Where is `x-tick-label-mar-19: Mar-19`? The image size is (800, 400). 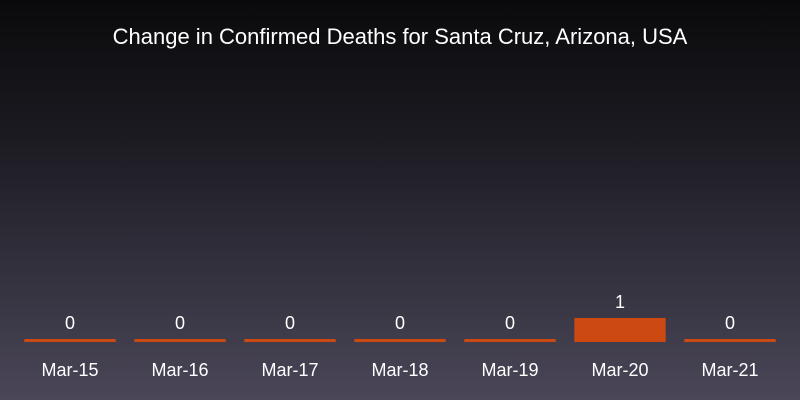
x-tick-label-mar-19: Mar-19 is located at coordinates (509, 370).